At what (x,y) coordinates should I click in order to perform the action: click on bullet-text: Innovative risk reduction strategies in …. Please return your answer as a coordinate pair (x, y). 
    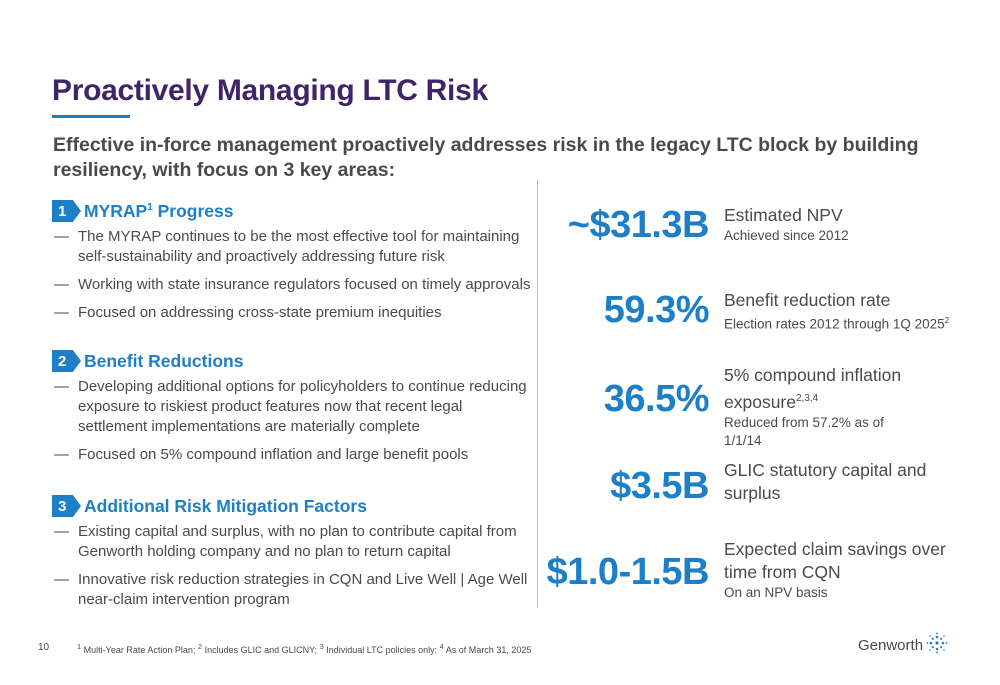
    Looking at the image, I should click on (303, 589).